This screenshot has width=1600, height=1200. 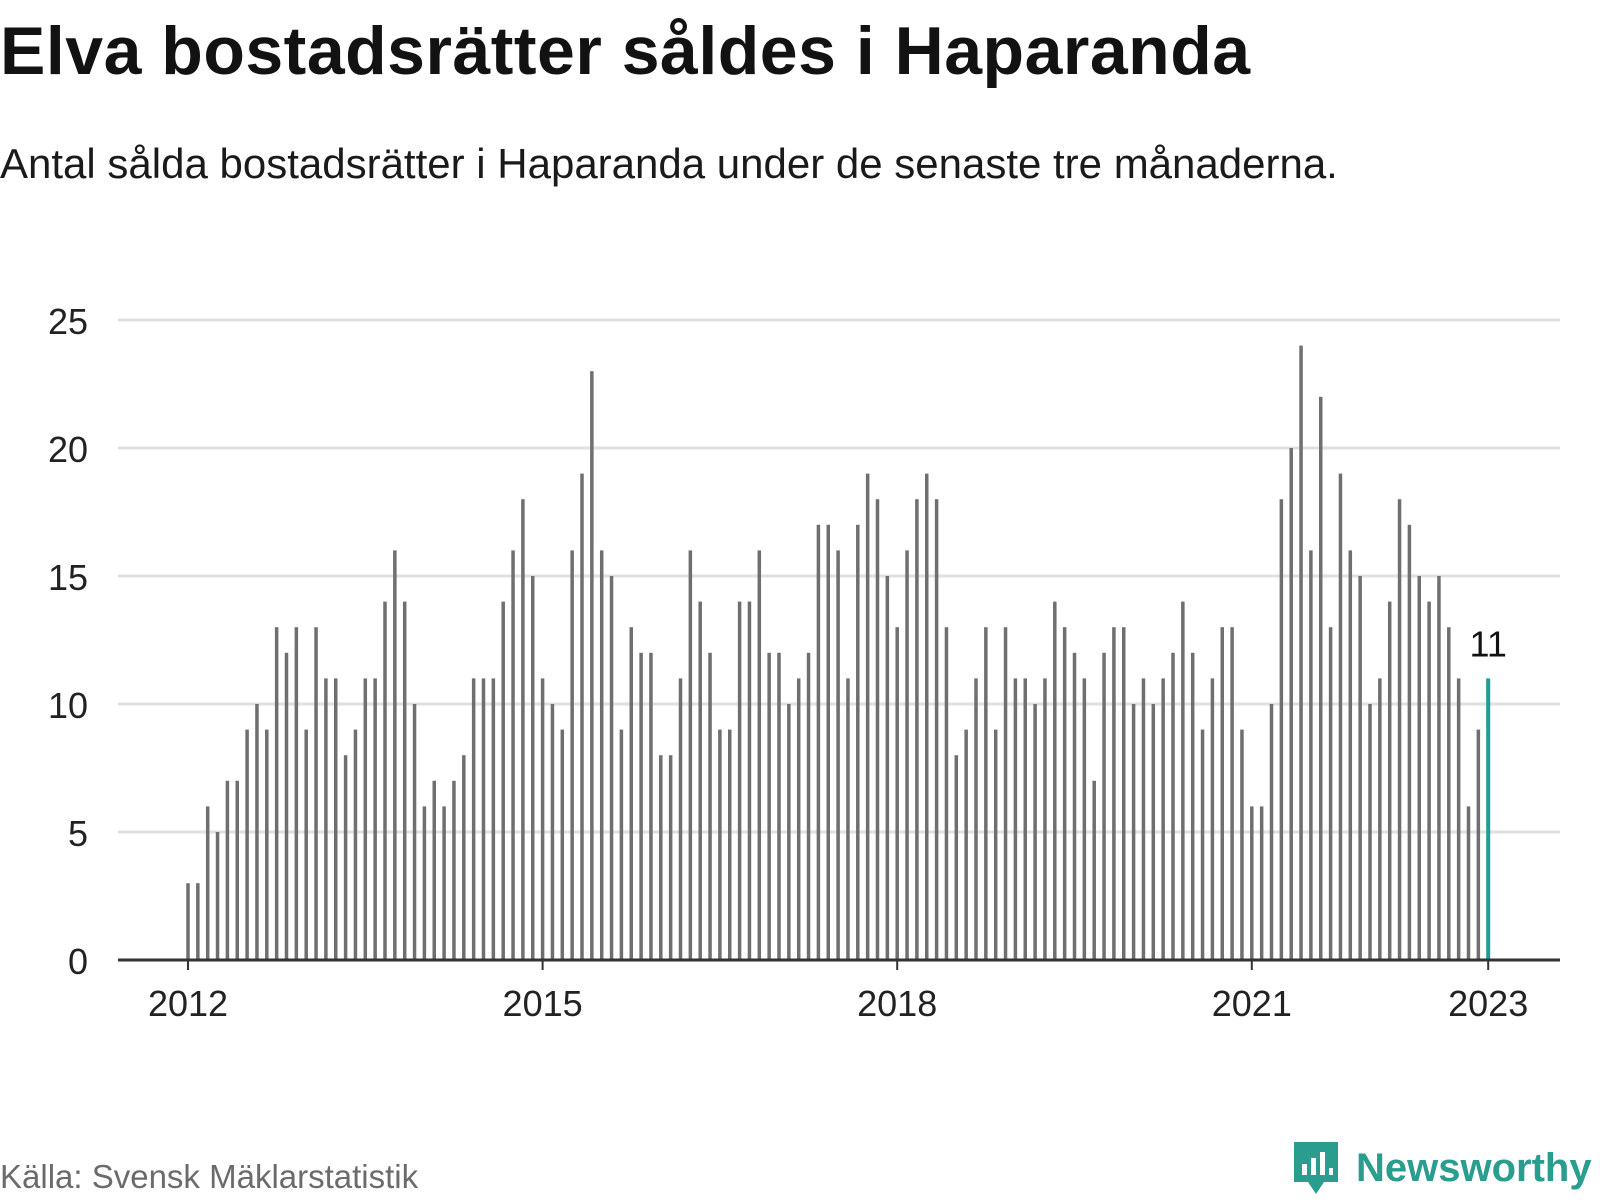 I want to click on chart-title: Elva bostadsrätter såldes i Haparanda, so click(x=625, y=51).